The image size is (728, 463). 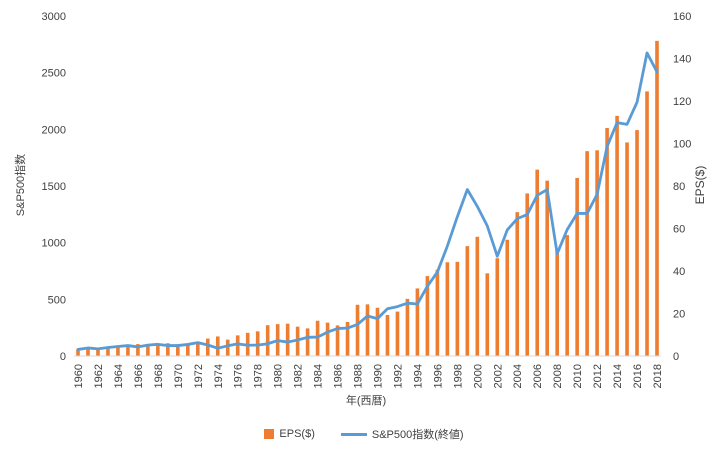 I want to click on left-tick-label: 3000, so click(x=54, y=17).